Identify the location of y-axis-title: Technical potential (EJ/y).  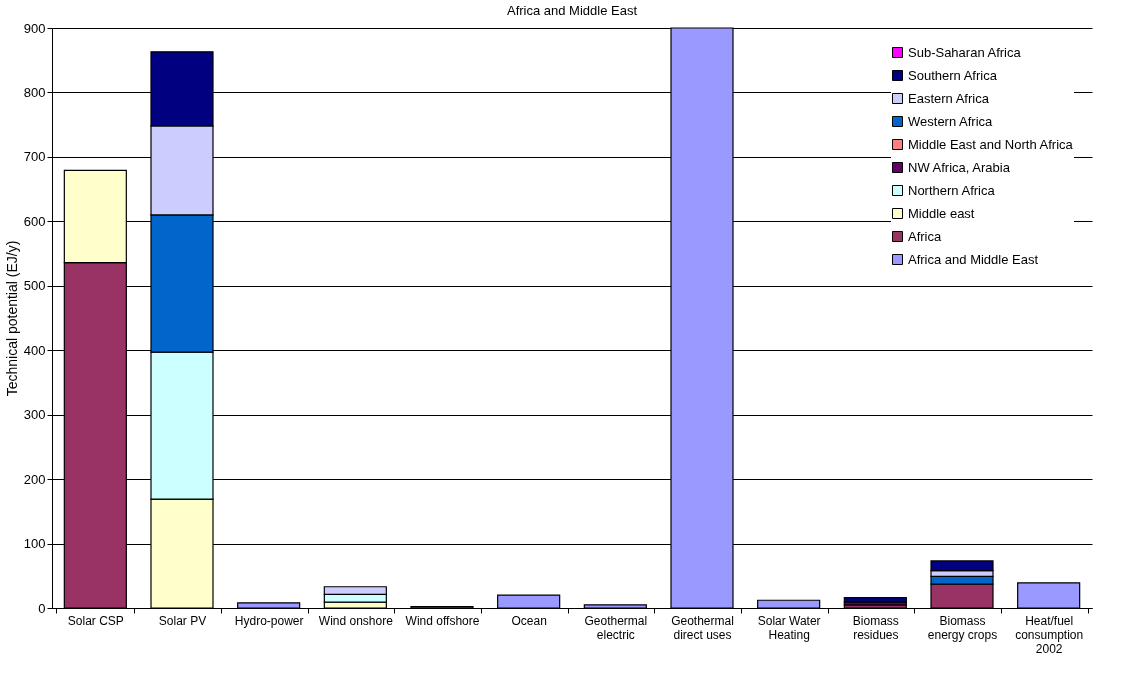
(11, 318).